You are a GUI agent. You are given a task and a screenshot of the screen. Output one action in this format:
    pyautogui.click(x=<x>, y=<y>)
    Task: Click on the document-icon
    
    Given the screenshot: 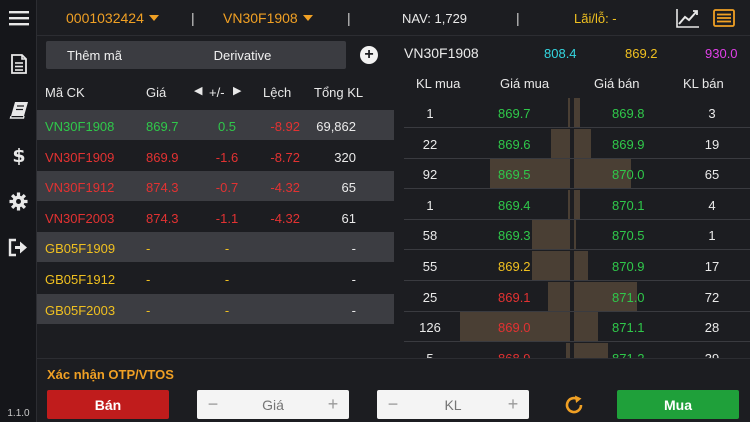 What is the action you would take?
    pyautogui.click(x=18, y=63)
    